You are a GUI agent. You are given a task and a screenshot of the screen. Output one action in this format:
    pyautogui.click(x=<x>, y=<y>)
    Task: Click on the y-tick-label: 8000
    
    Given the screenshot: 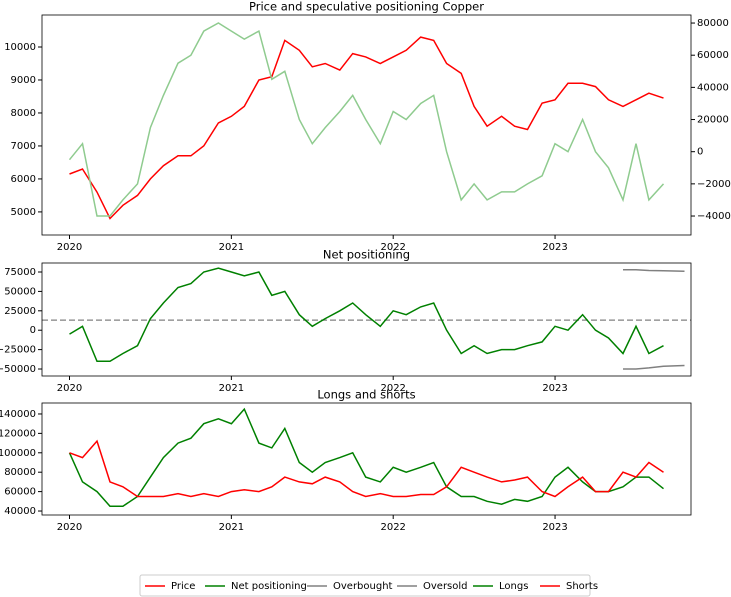 What is the action you would take?
    pyautogui.click(x=23, y=113)
    